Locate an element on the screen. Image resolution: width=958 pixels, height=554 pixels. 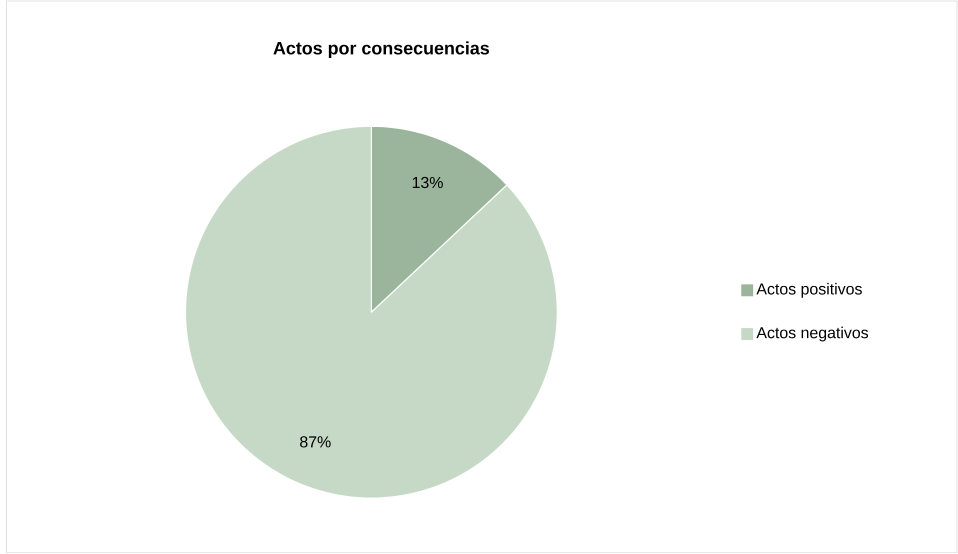
chart-title: Actos por consecuencias is located at coordinates (381, 49).